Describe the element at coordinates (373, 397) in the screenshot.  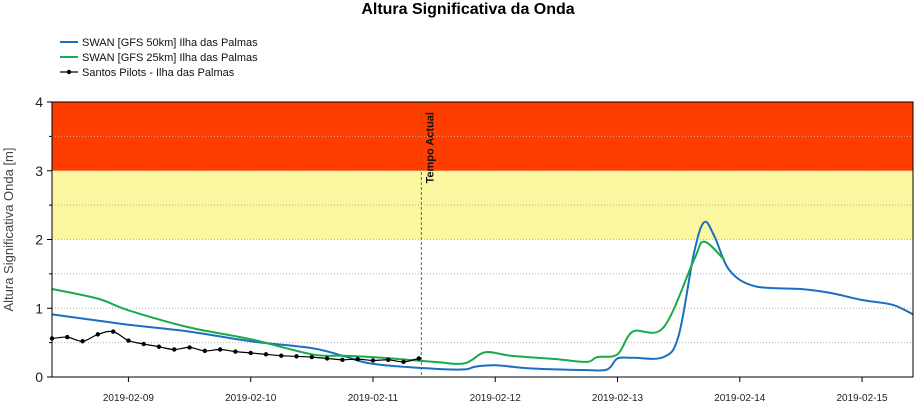
I see `x-tick-label: 2019-02-11` at that location.